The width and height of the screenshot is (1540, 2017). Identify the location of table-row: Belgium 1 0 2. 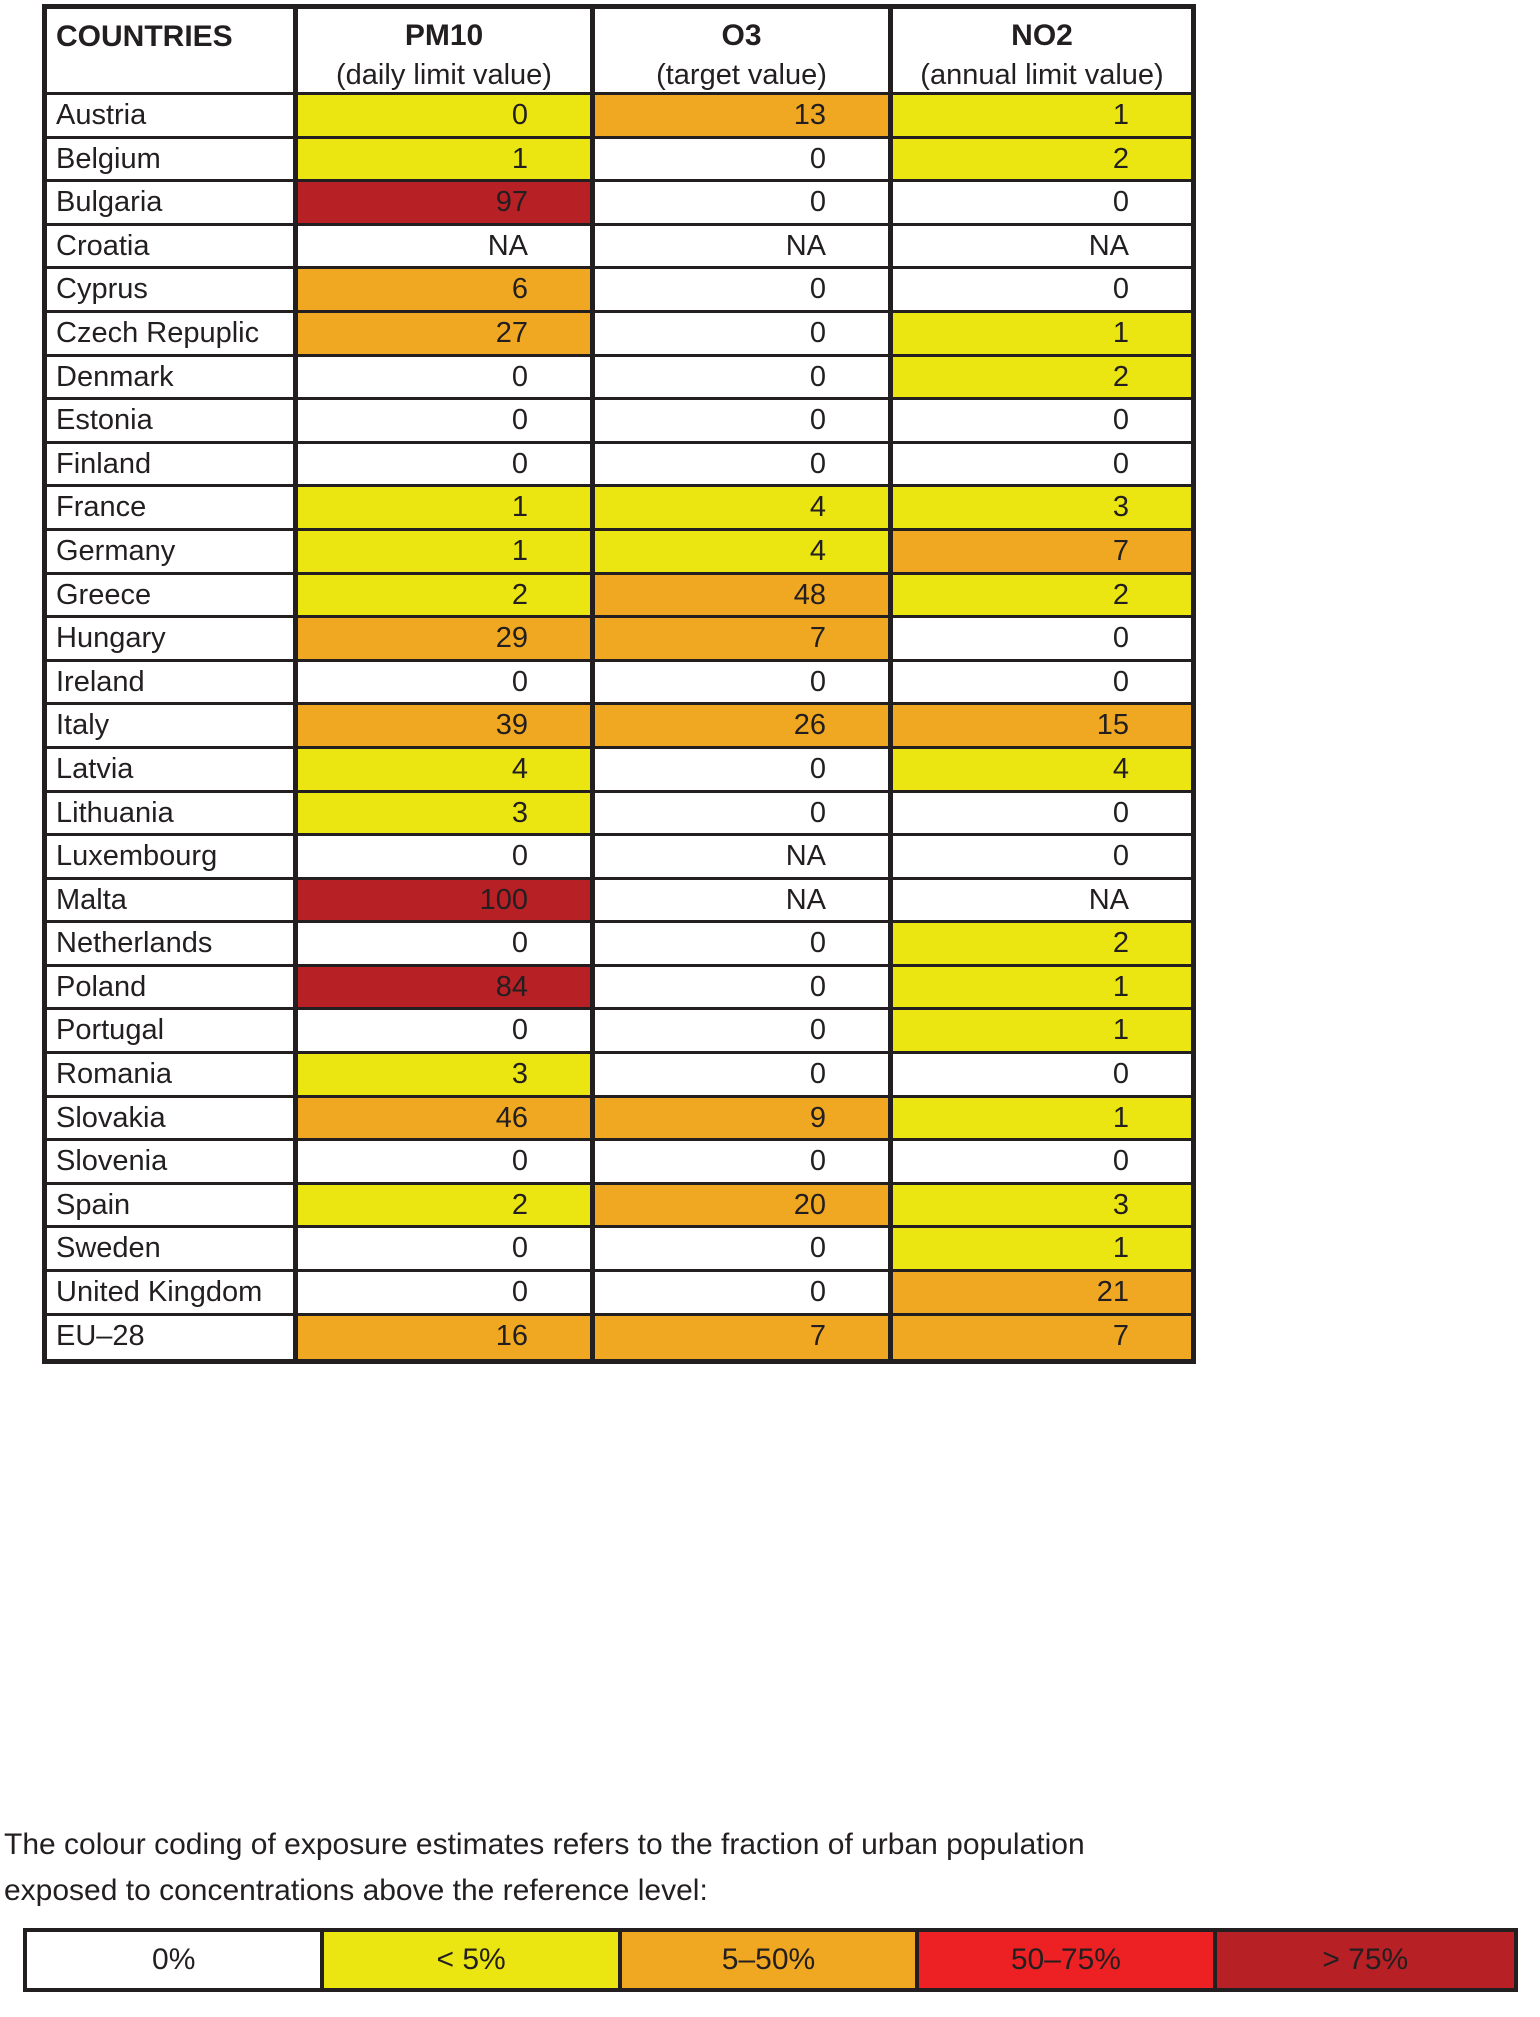
(619, 160).